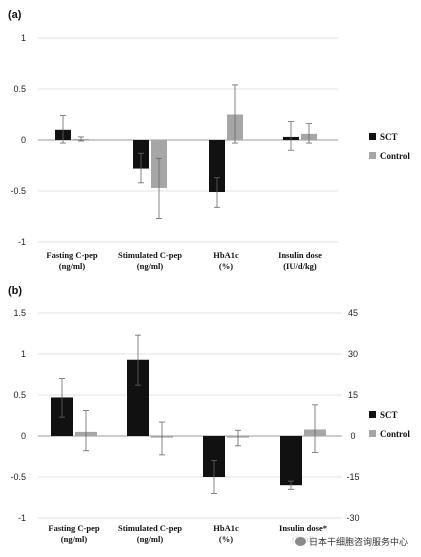 Image resolution: width=421 pixels, height=557 pixels. Describe the element at coordinates (15, 15) in the screenshot. I see `panel-label: (a)` at that location.